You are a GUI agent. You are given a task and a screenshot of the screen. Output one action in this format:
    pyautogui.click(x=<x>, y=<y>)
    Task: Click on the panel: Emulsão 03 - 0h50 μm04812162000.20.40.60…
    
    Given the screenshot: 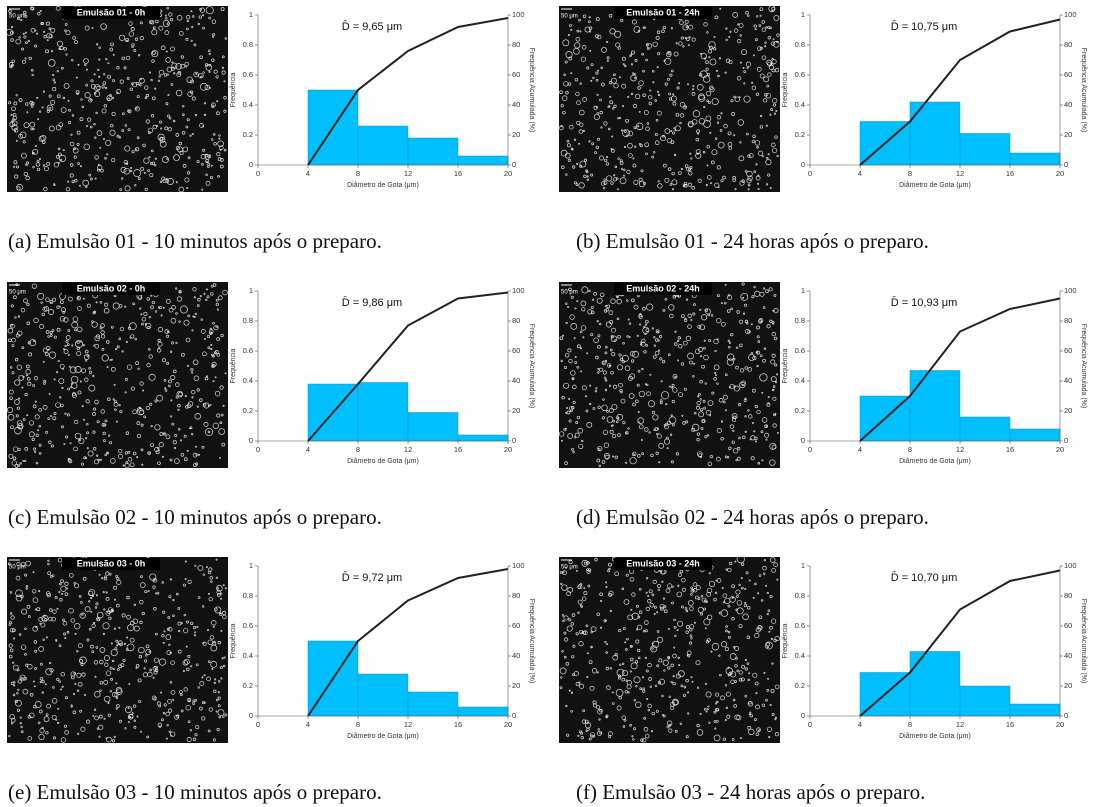 What is the action you would take?
    pyautogui.click(x=271, y=680)
    